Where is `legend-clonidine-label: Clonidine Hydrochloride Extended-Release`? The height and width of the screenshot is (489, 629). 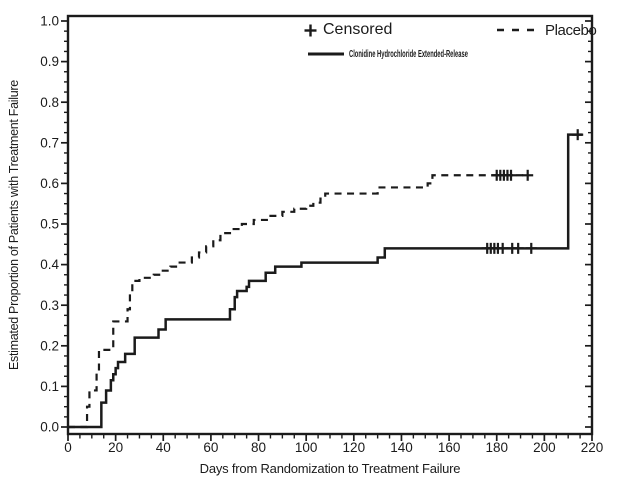
legend-clonidine-label: Clonidine Hydrochloride Extended-Release is located at coordinates (408, 54).